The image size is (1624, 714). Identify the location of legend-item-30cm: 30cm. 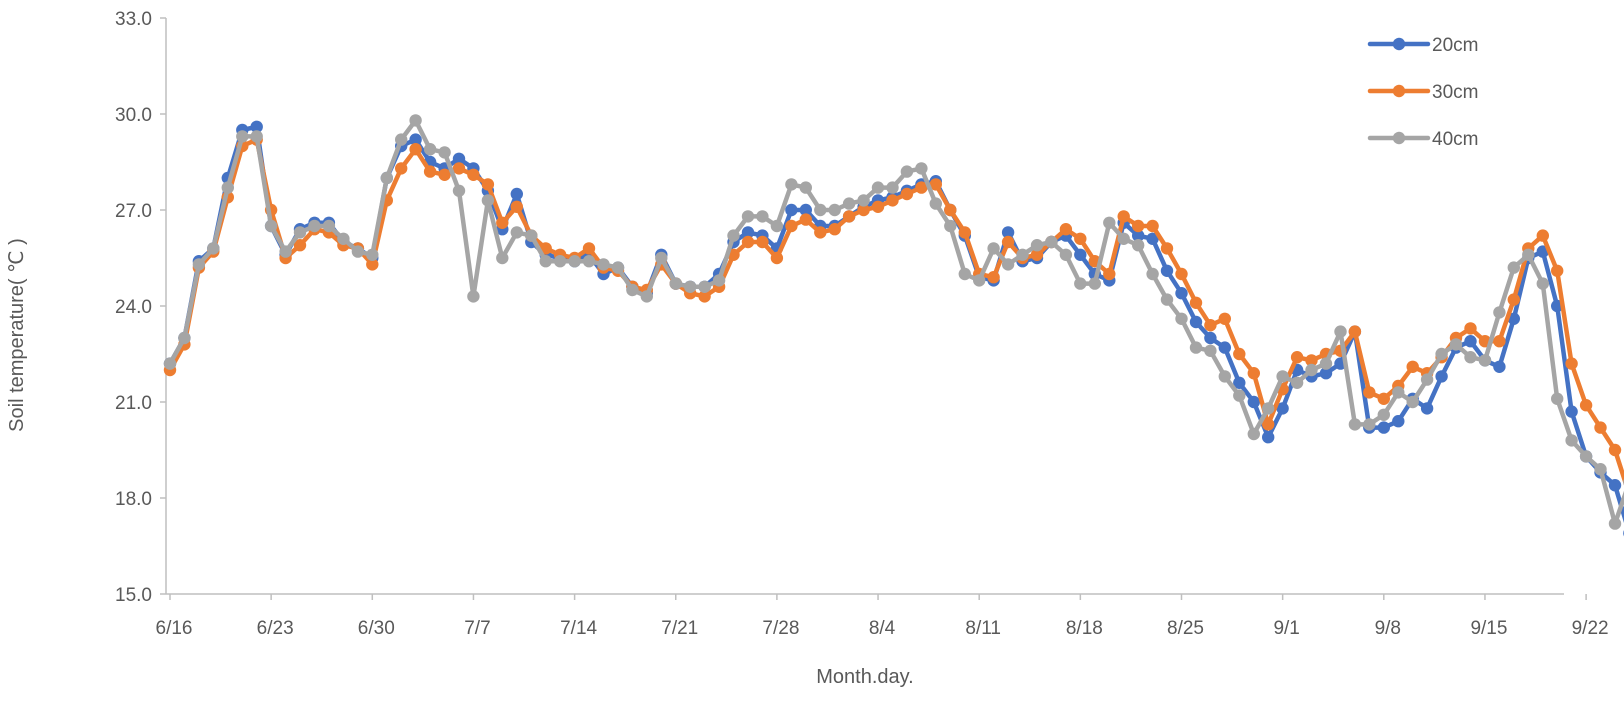
(1422, 92).